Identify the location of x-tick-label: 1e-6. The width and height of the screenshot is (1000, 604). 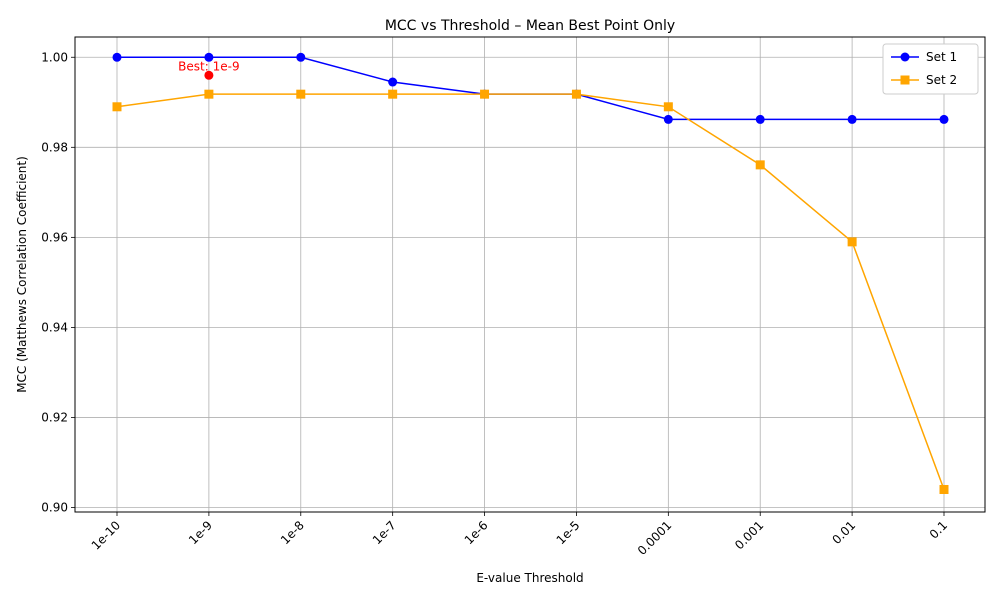
(476, 532).